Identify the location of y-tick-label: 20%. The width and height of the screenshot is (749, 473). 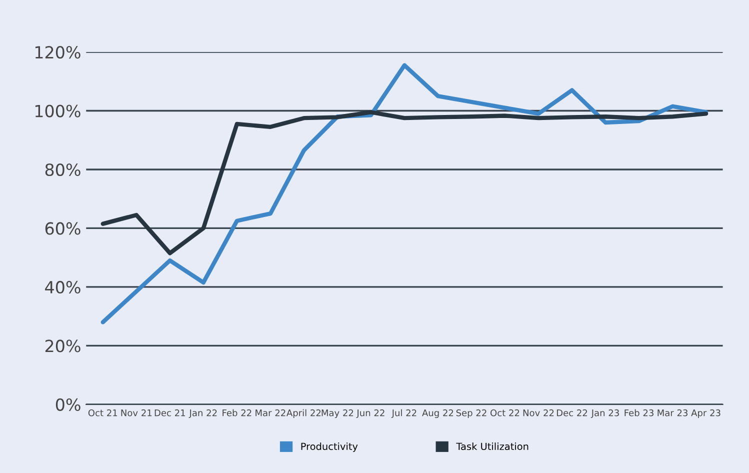
(62, 346).